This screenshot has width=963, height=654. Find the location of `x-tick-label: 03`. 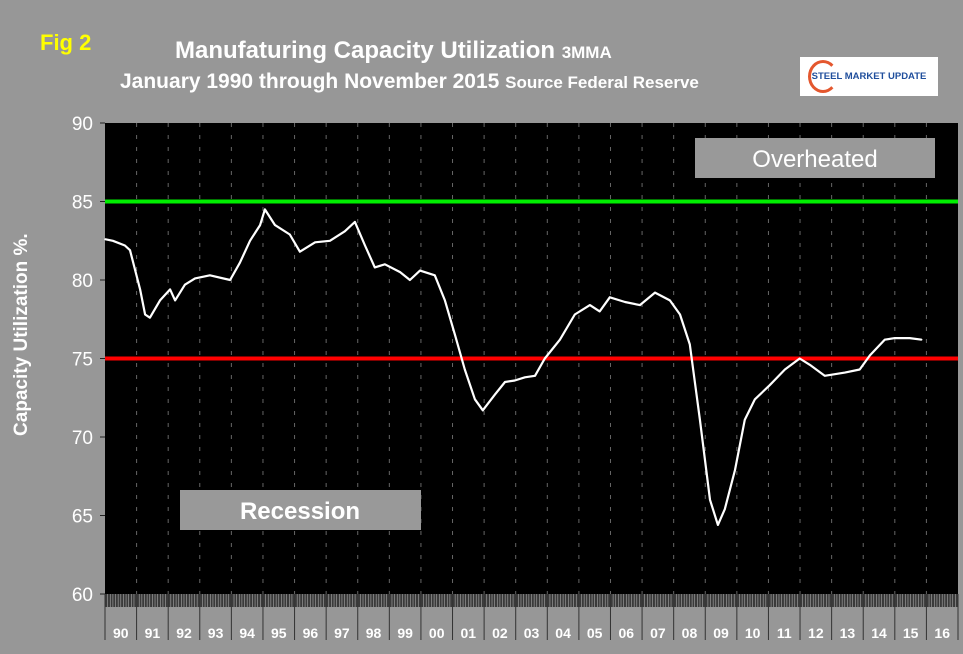

x-tick-label: 03 is located at coordinates (532, 633).